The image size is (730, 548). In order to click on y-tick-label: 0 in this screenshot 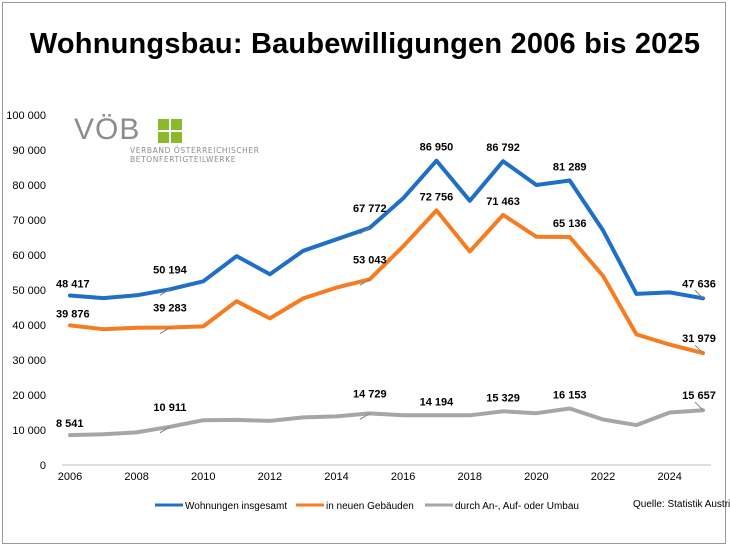, I will do `click(43, 466)`.